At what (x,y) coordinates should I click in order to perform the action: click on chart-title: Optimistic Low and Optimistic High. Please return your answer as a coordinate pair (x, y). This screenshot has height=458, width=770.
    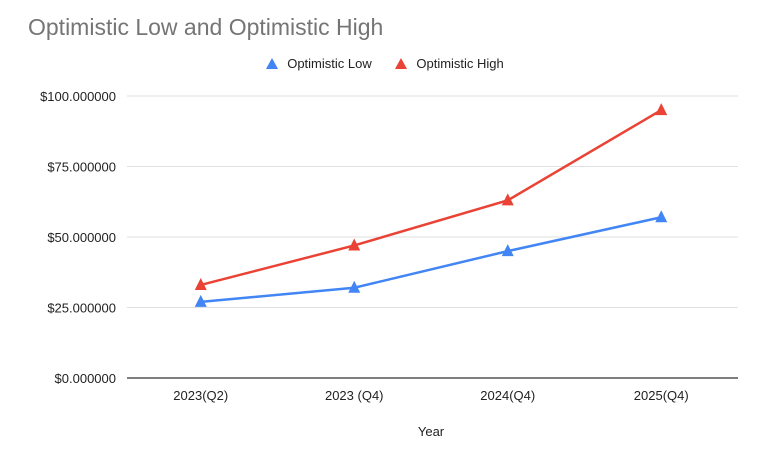
    Looking at the image, I should click on (206, 27).